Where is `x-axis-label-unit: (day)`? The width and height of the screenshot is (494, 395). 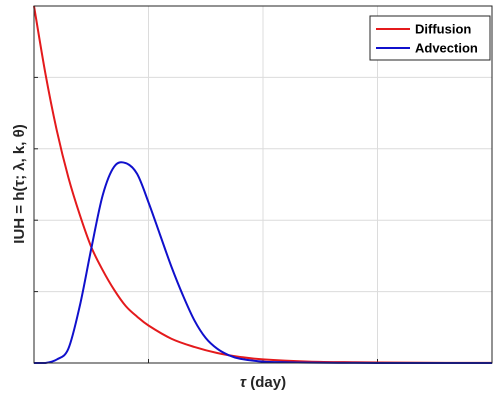 x-axis-label-unit: (day) is located at coordinates (266, 382).